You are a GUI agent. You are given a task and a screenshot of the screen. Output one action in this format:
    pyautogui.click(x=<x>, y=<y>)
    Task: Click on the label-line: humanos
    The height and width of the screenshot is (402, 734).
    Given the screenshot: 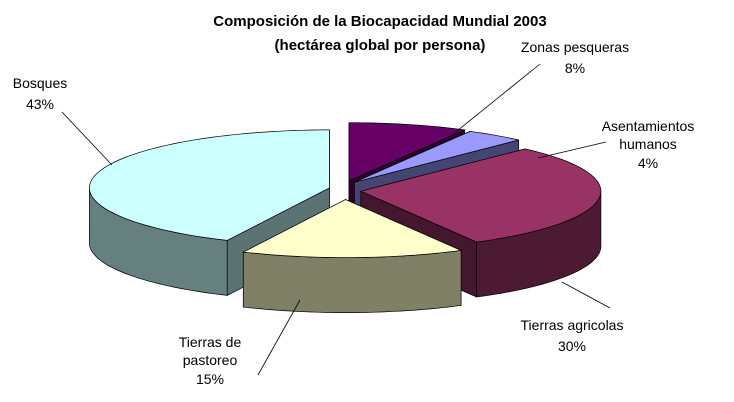 What is the action you would take?
    pyautogui.click(x=648, y=144)
    